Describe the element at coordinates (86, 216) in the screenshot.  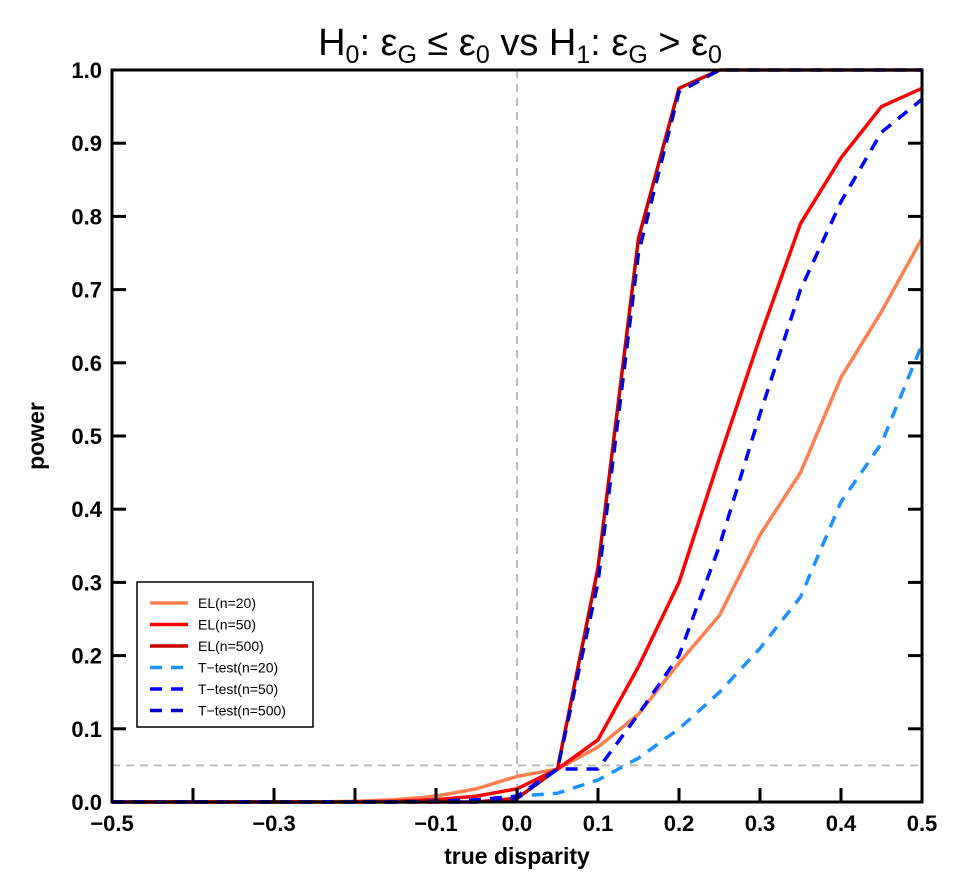
I see `y-tick-label: 0.8` at that location.